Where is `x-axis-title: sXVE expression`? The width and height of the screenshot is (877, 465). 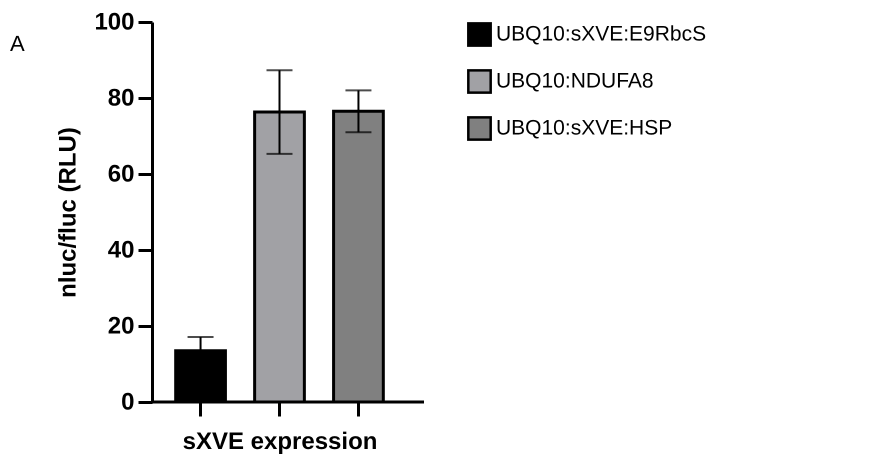 x-axis-title: sXVE expression is located at coordinates (280, 441).